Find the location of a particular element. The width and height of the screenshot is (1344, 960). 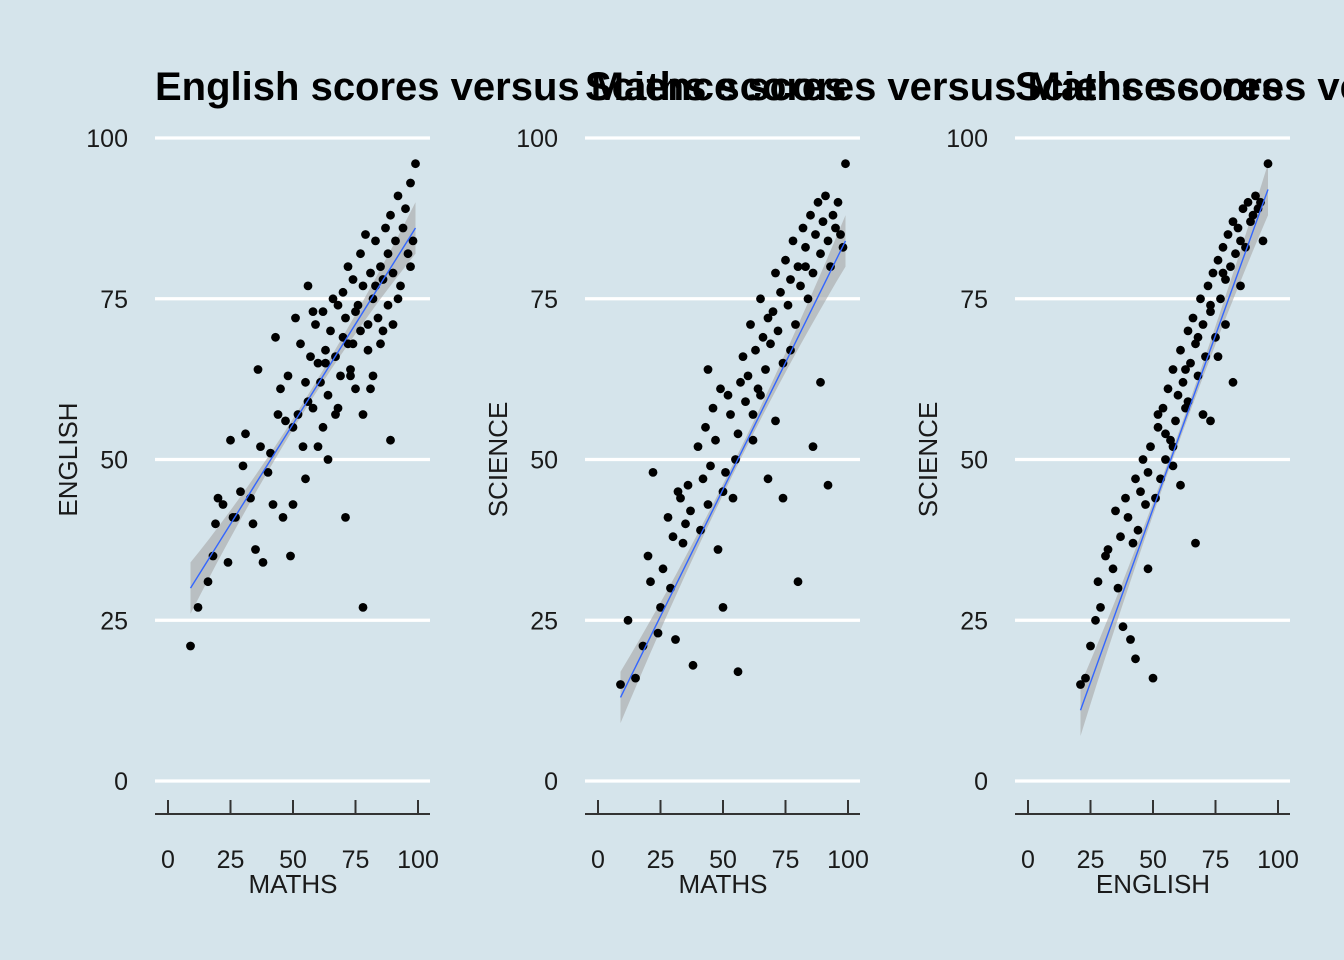

panel-title: English scores versus Maths scores is located at coordinates (500, 87).